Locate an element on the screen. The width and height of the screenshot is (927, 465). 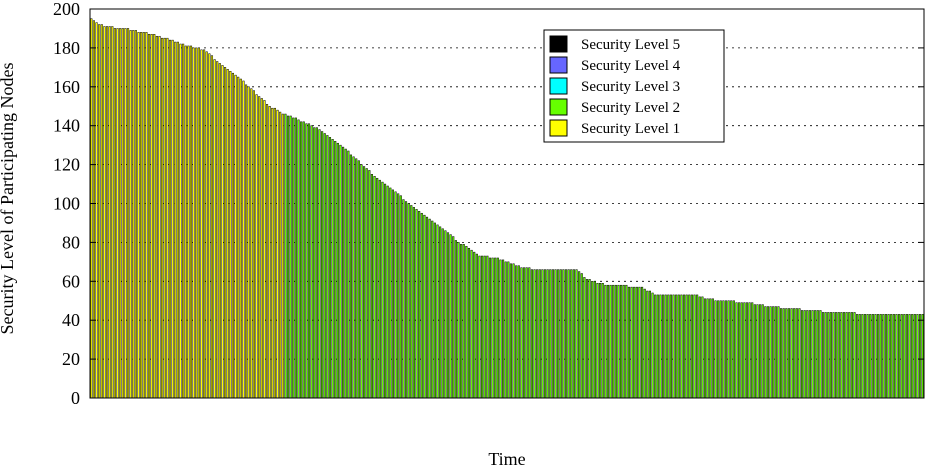
y-tick-label: 40 is located at coordinates (71, 320).